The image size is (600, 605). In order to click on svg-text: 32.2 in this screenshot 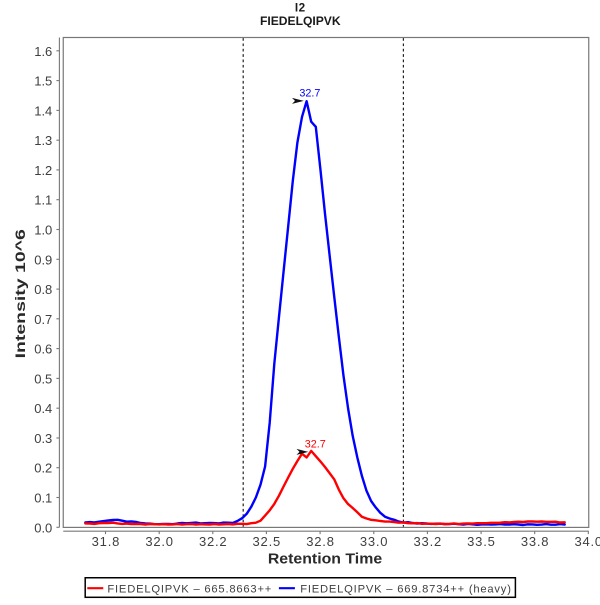, I will do `click(213, 541)`.